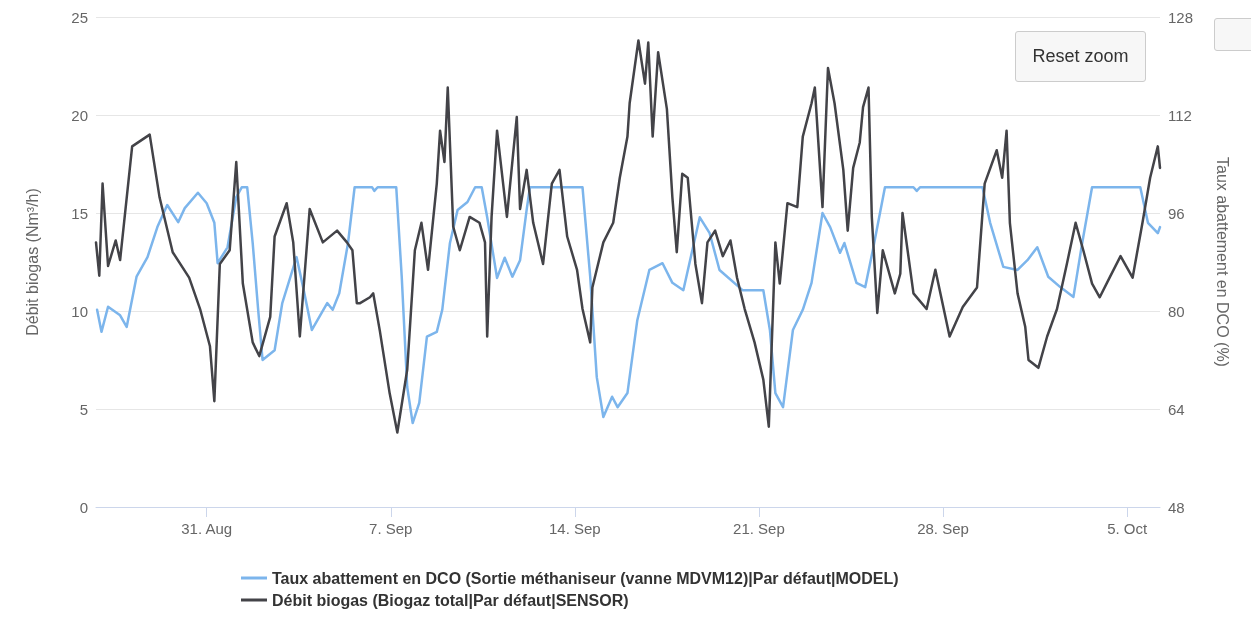  Describe the element at coordinates (1180, 115) in the screenshot. I see `y2-tick-label: 112` at that location.